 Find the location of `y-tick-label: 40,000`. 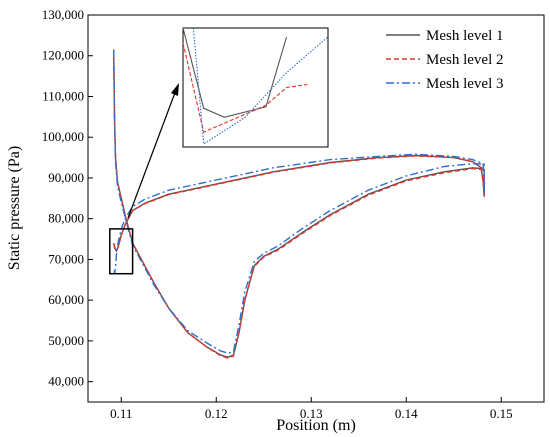

y-tick-label: 40,000 is located at coordinates (66, 381).